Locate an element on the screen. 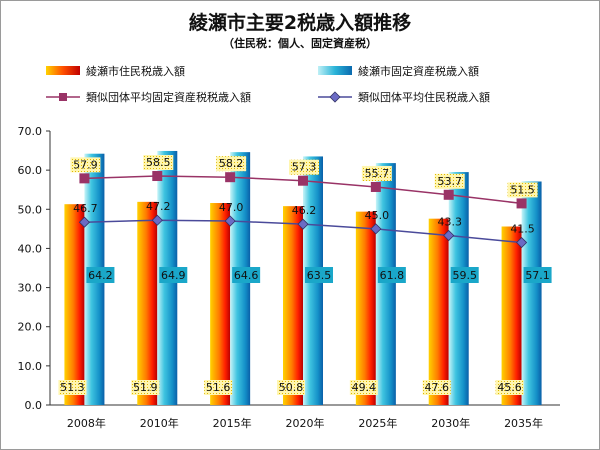 This screenshot has height=450, width=600. data-label-resident-tax: 45.6 is located at coordinates (509, 387).